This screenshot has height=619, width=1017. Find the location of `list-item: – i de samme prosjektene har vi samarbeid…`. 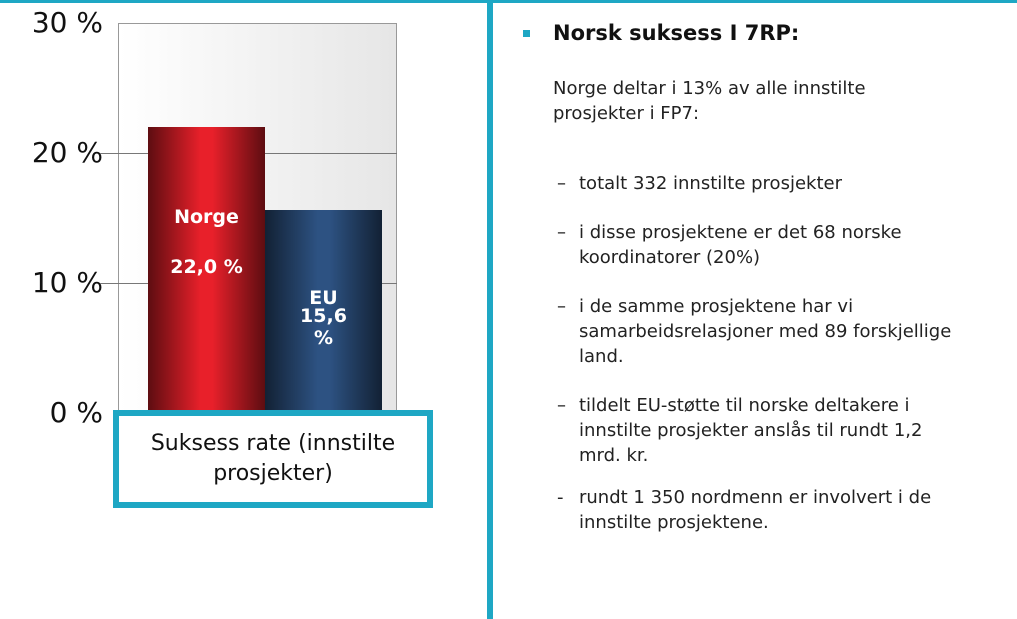

list-item: – i de samme prosjektene har vi samarbeid… is located at coordinates (757, 331).